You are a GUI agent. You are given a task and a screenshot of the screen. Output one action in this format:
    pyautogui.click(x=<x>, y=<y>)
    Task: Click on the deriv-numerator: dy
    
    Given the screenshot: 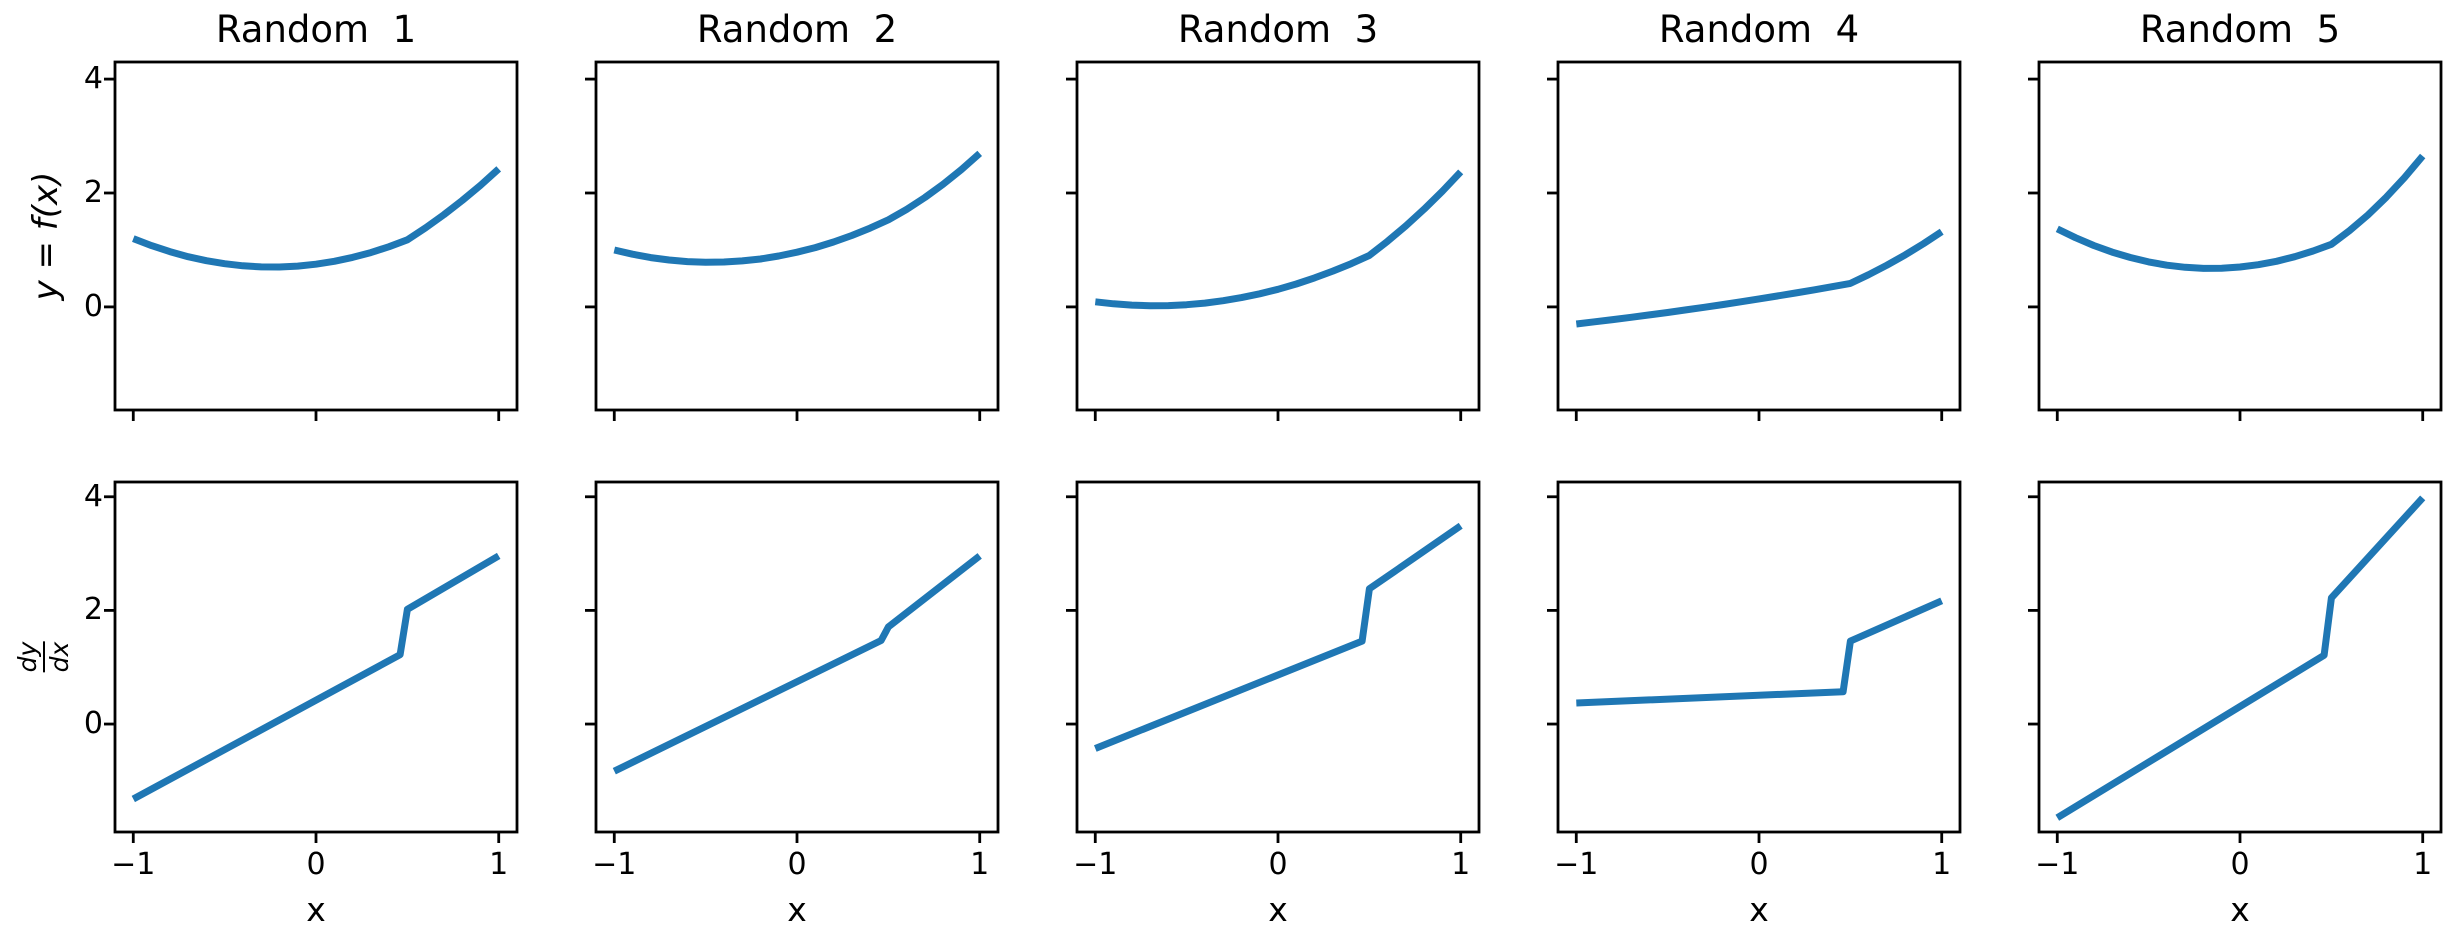 What is the action you would take?
    pyautogui.click(x=27, y=657)
    